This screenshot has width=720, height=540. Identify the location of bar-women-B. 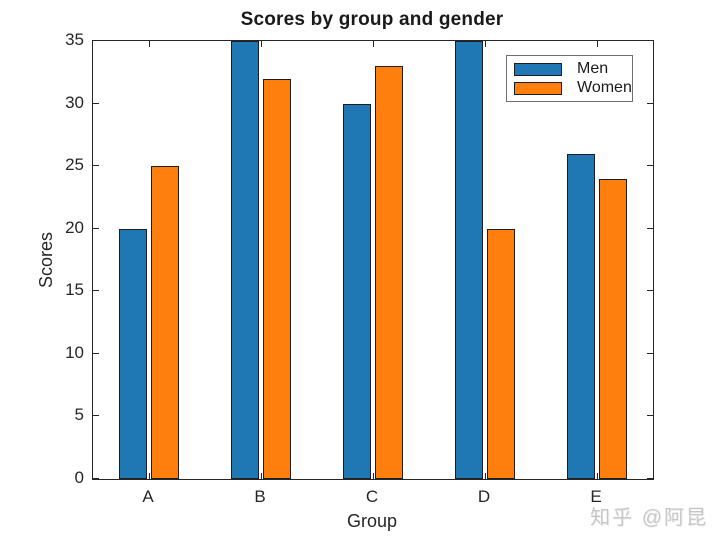
(277, 279).